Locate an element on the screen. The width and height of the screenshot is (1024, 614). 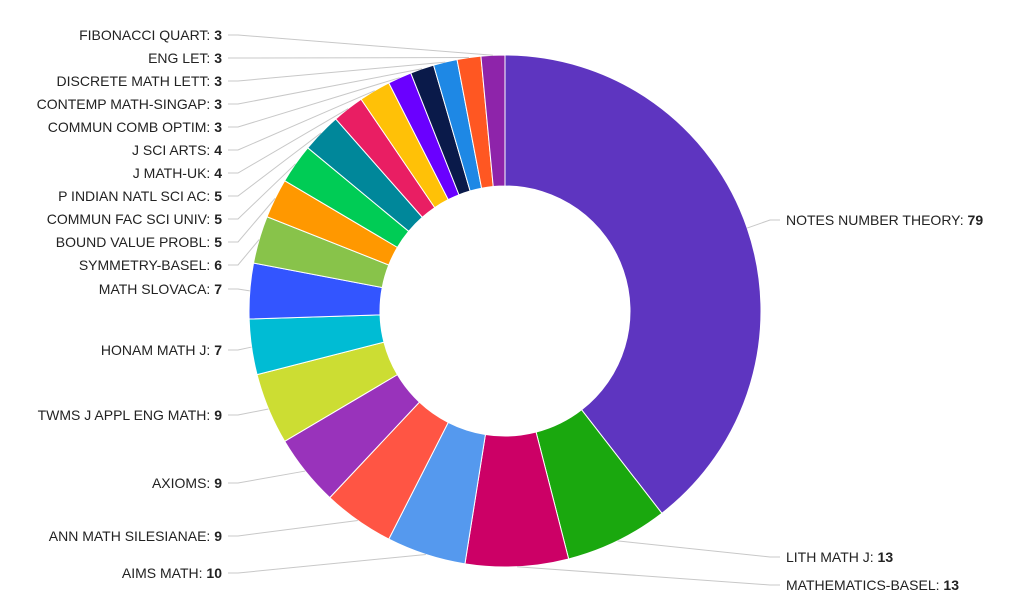
label-name: HONAM MATH J is located at coordinates (157, 350).